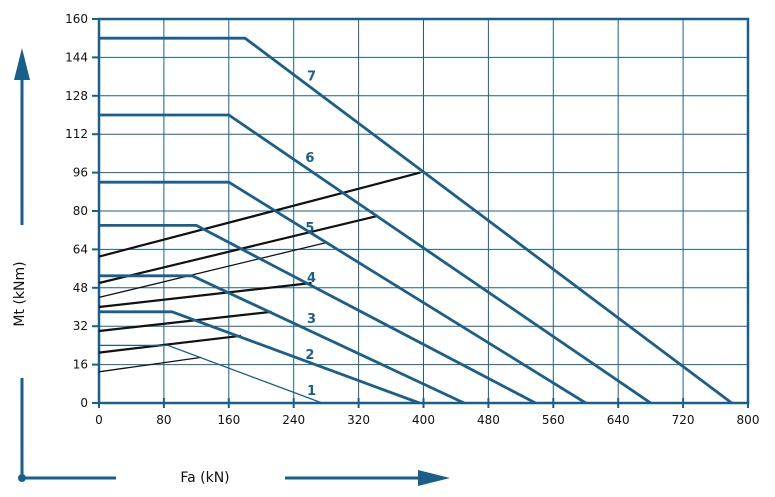 The image size is (775, 497). What do you see at coordinates (80, 288) in the screenshot?
I see `y-tick-label-3: 48` at bounding box center [80, 288].